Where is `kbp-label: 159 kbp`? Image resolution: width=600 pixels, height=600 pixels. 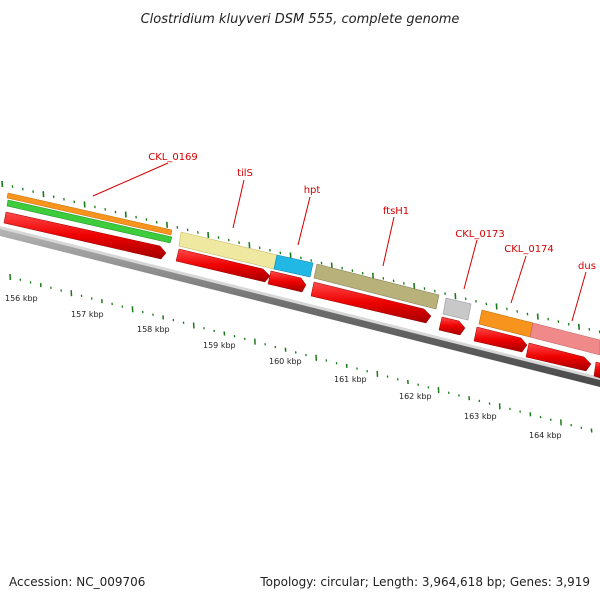
kbp-label: 159 kbp is located at coordinates (219, 345).